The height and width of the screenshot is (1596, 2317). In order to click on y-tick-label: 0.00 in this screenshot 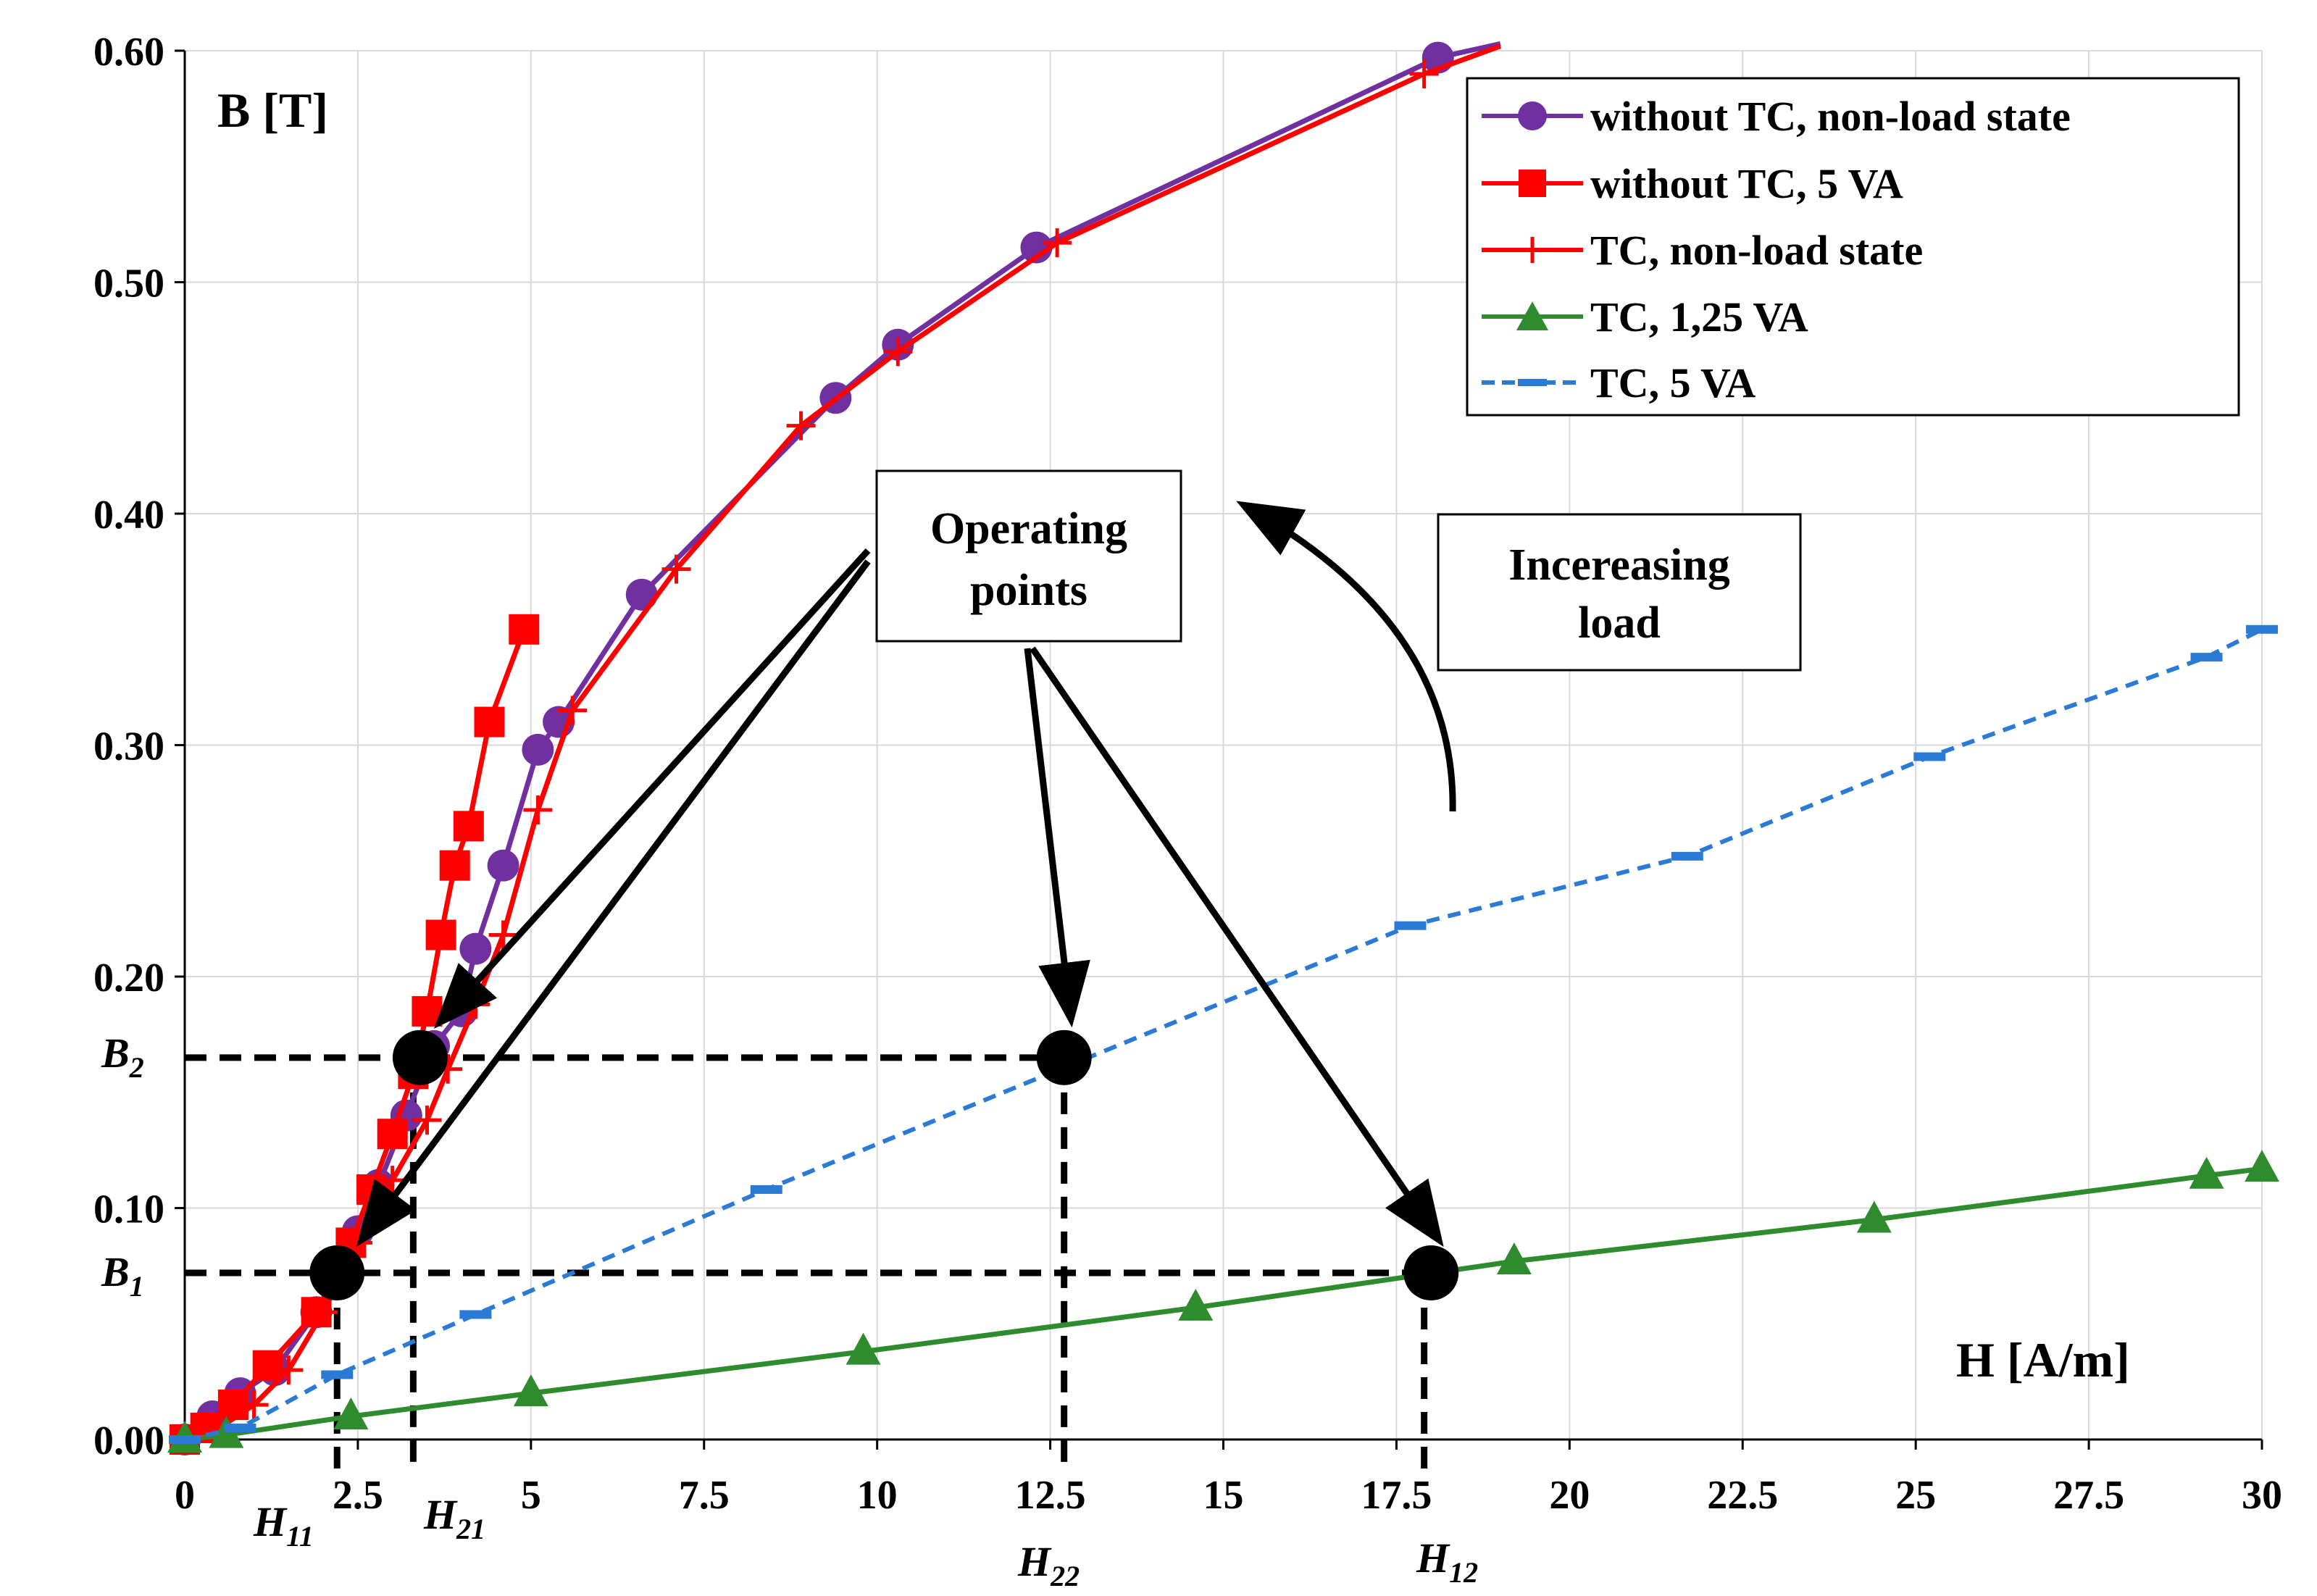, I will do `click(128, 1441)`.